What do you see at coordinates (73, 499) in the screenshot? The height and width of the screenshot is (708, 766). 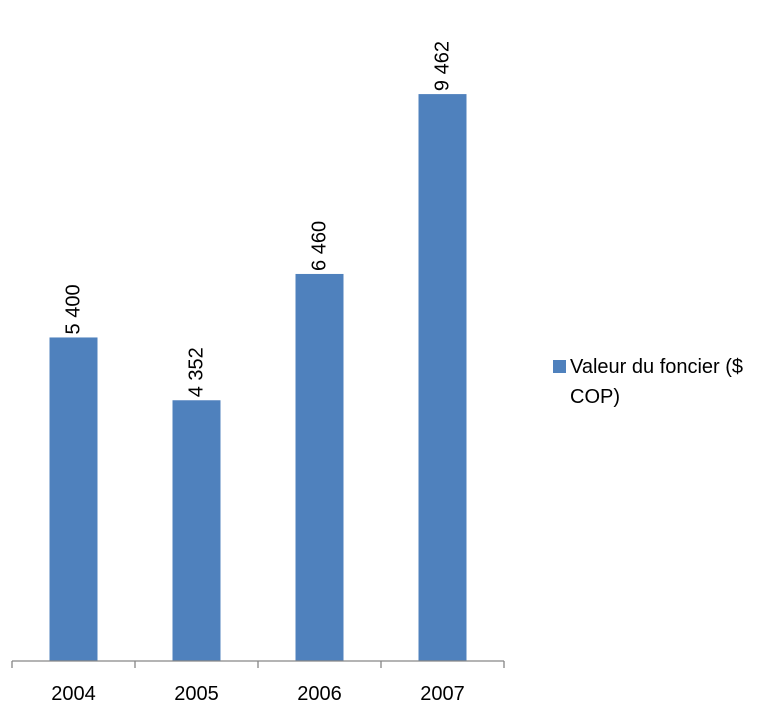 I see `bar-2004` at bounding box center [73, 499].